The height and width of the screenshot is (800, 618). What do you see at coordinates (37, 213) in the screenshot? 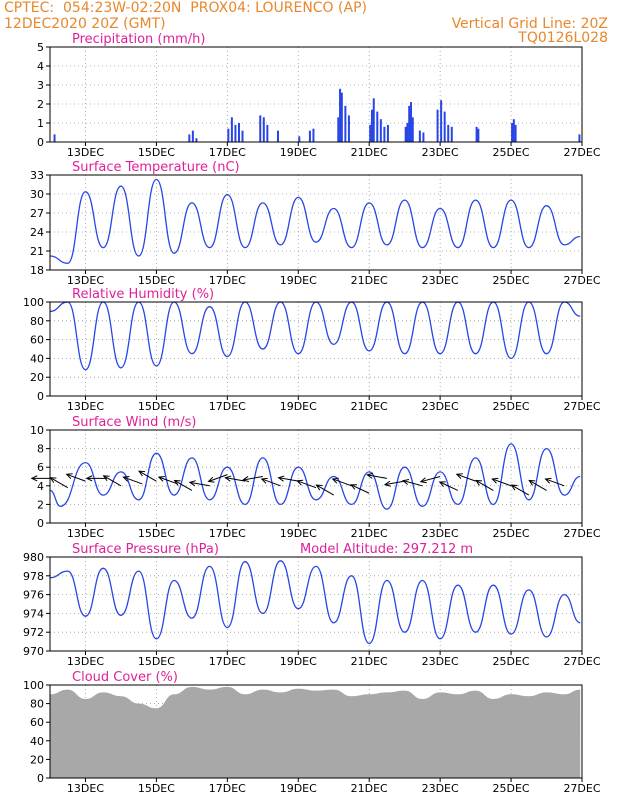
I see `y-tick-label: 27` at bounding box center [37, 213].